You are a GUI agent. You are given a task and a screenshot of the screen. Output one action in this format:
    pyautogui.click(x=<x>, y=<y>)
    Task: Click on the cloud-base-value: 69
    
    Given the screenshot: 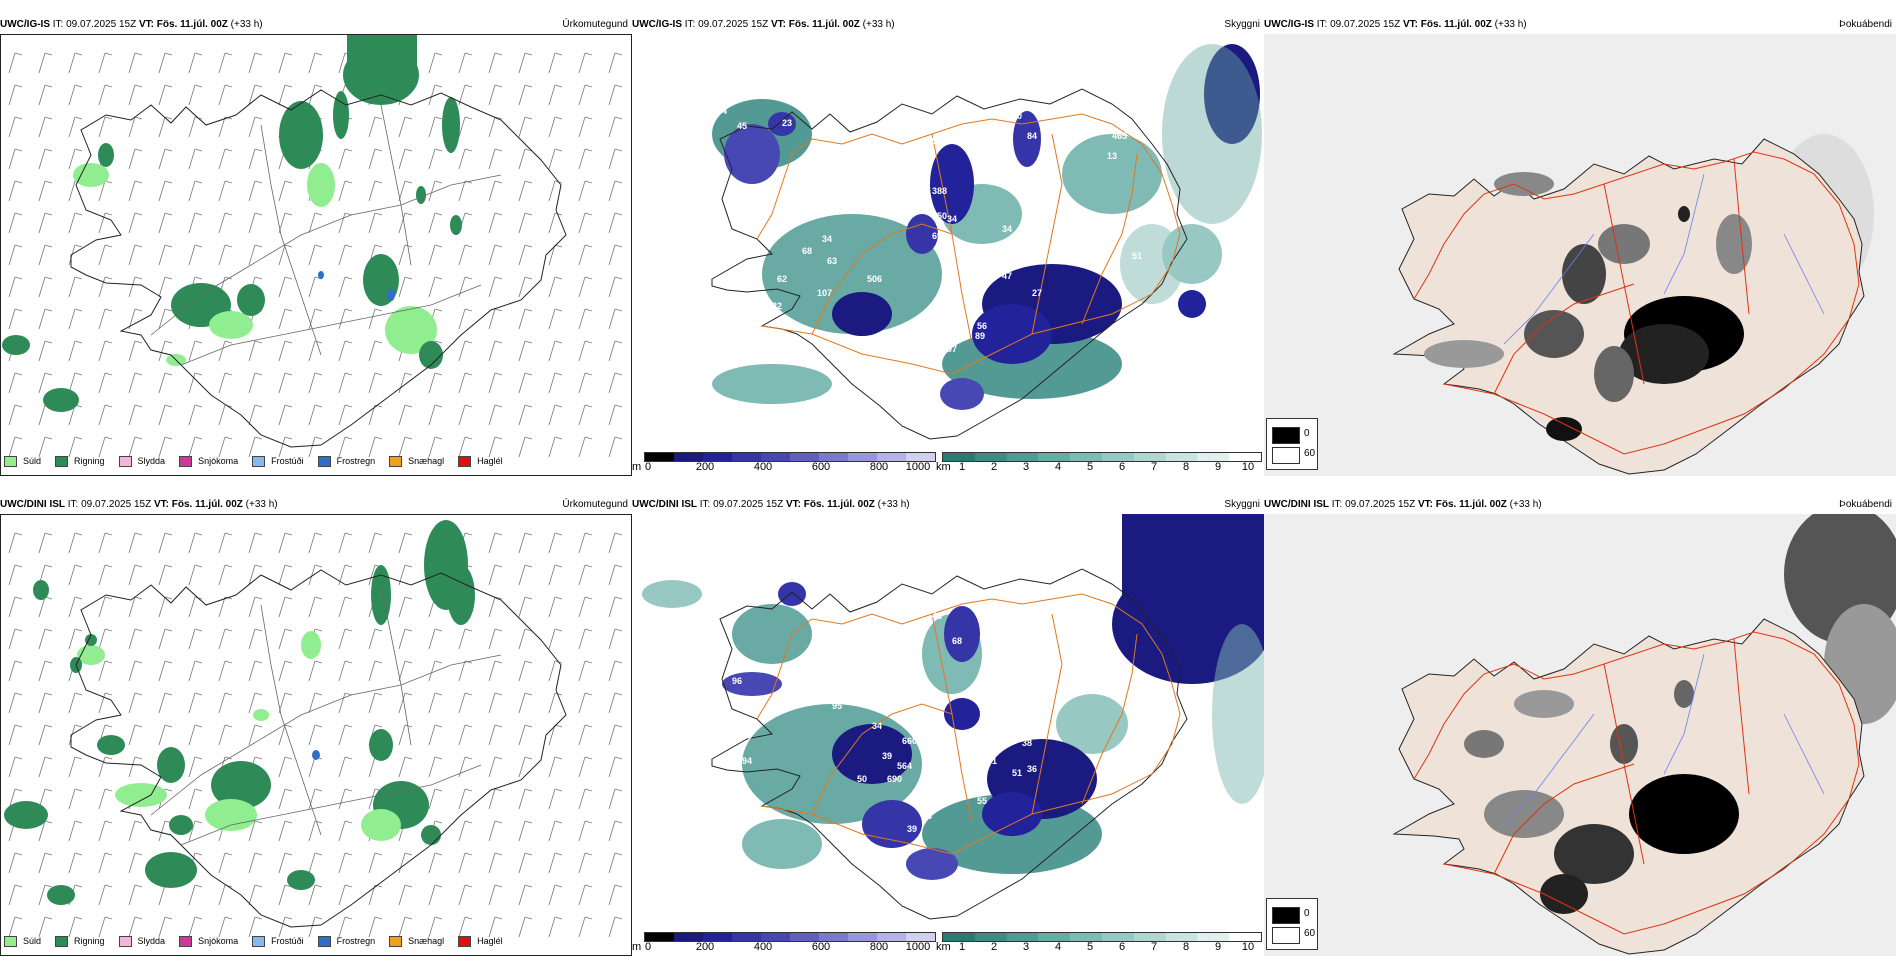 What is the action you would take?
    pyautogui.click(x=937, y=236)
    